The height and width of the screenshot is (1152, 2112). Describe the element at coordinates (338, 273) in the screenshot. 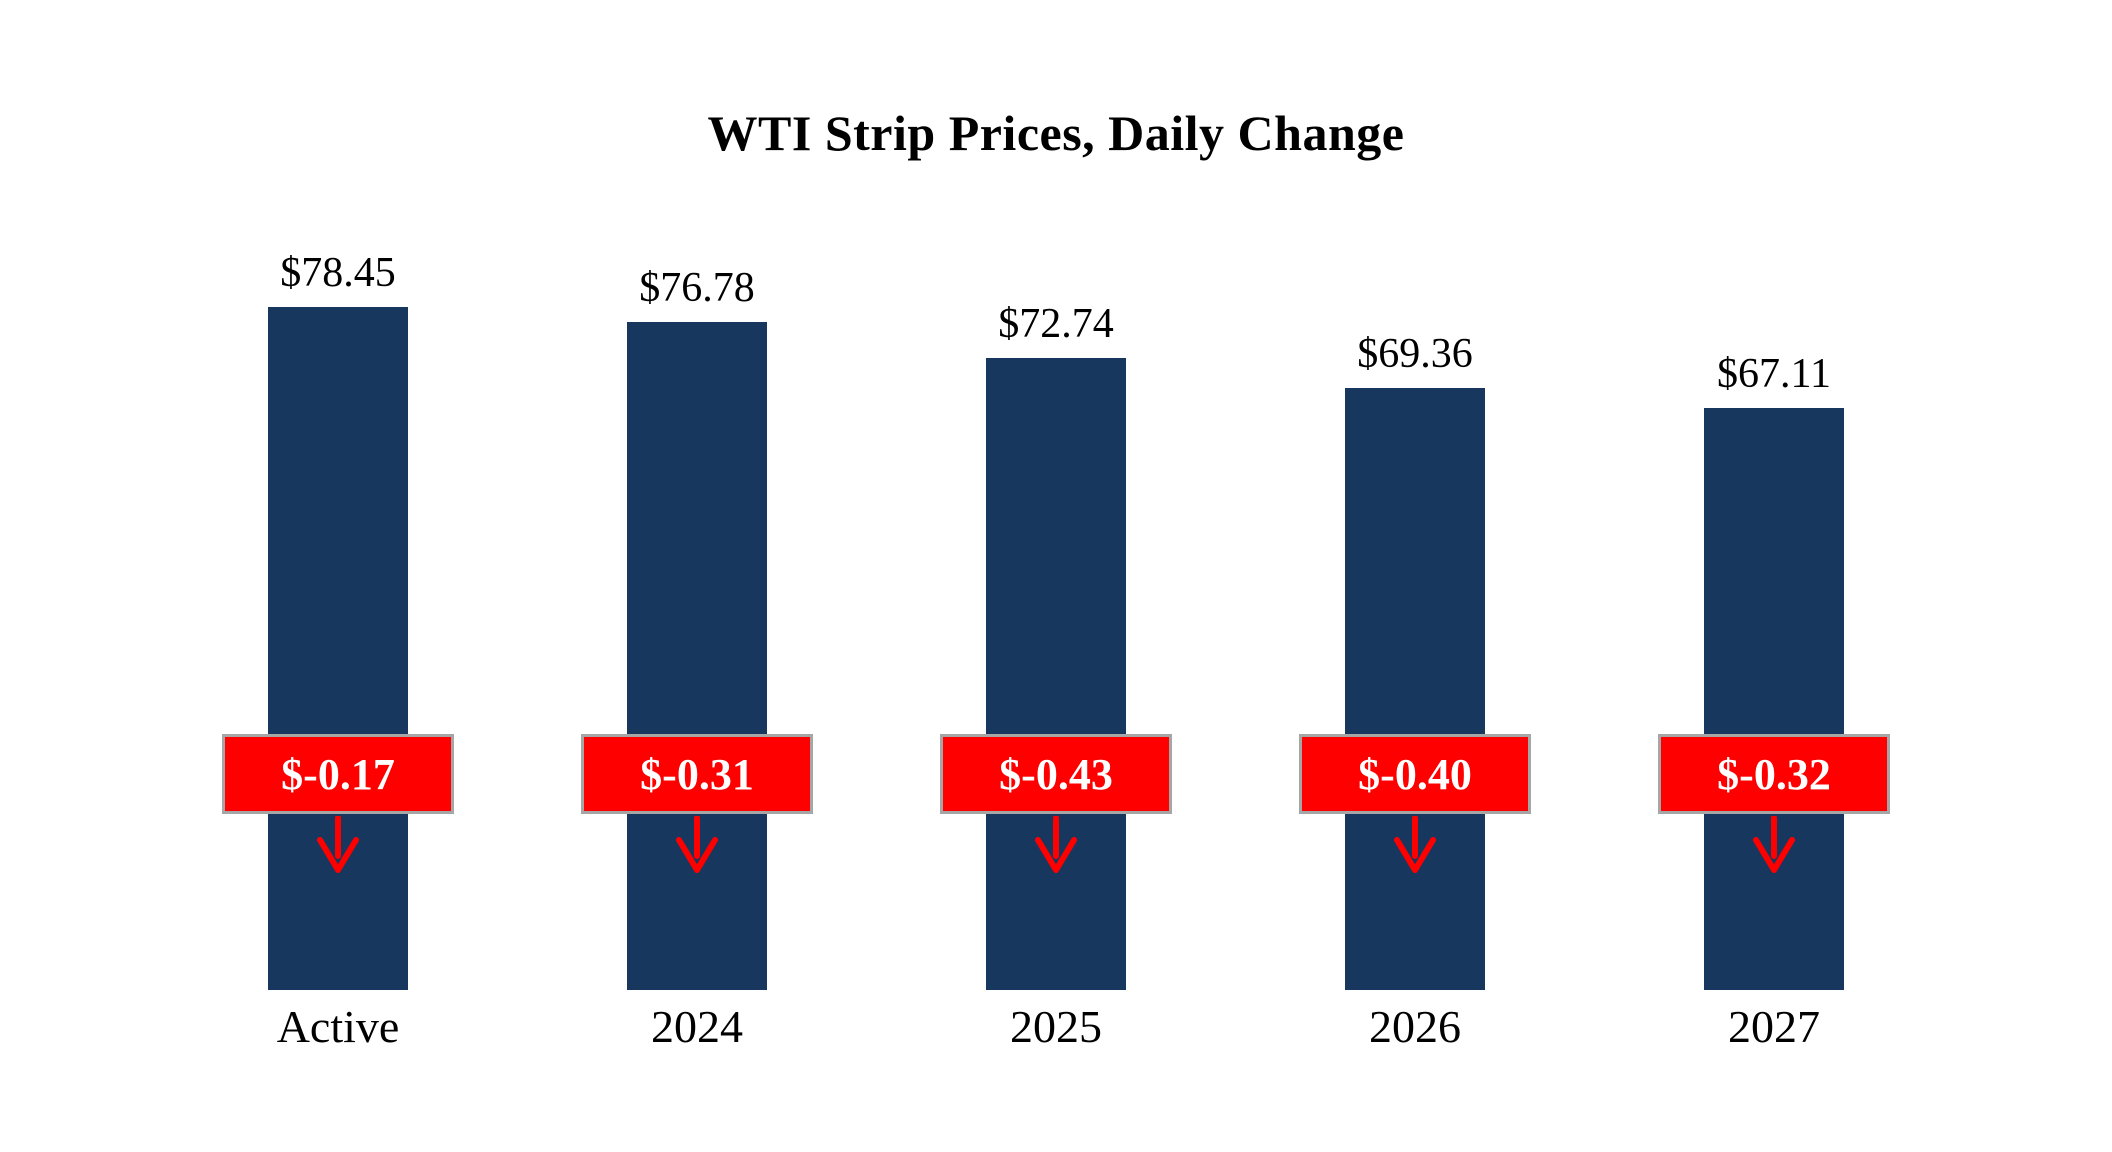

I see `price-value-label: $78.45` at that location.